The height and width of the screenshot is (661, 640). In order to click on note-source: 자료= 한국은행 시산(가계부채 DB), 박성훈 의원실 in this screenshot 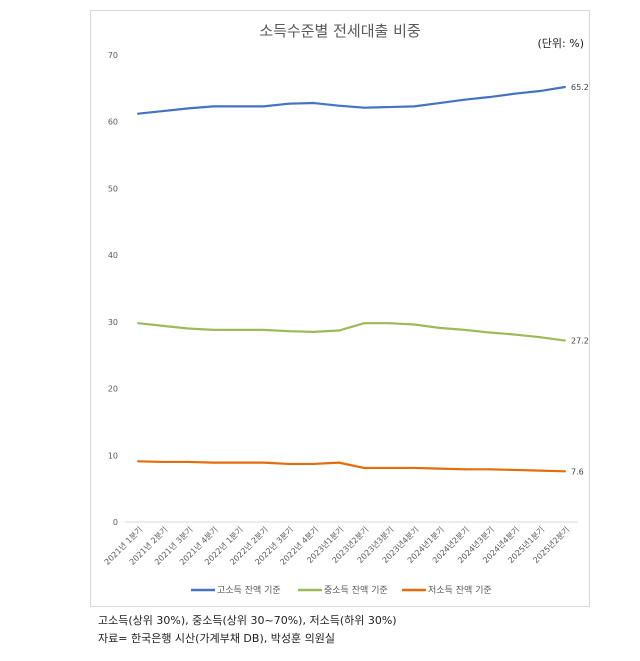, I will do `click(216, 638)`.